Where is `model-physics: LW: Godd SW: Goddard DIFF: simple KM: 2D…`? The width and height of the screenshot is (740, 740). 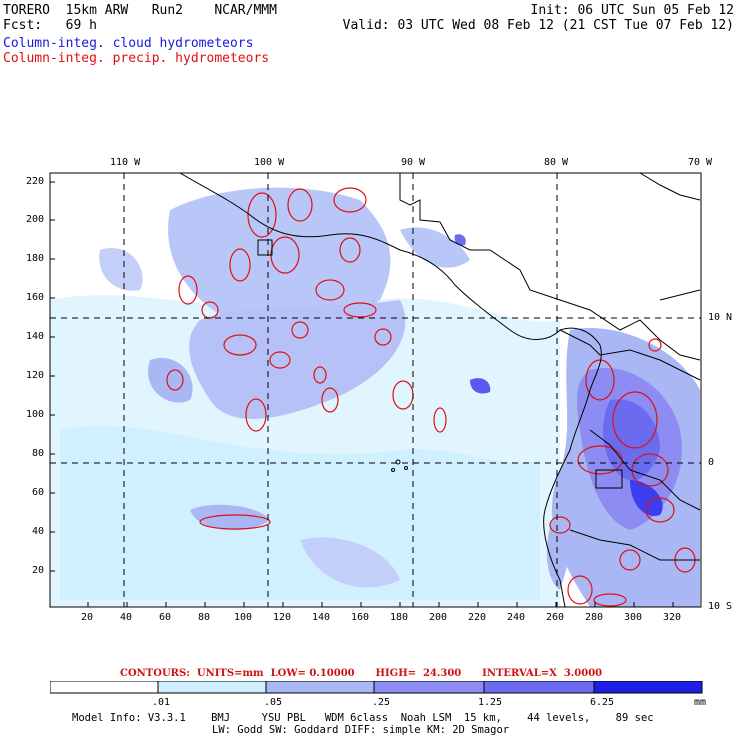 model-physics: LW: Godd SW: Goddard DIFF: simple KM: 2D… is located at coordinates (361, 730).